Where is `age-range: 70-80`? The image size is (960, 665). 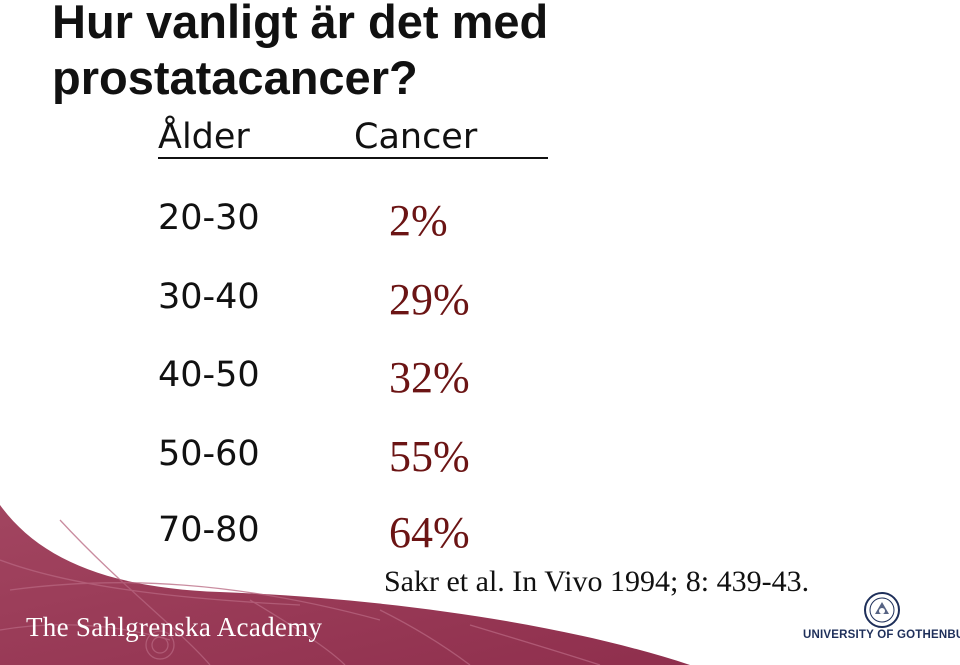 age-range: 70-80 is located at coordinates (209, 530).